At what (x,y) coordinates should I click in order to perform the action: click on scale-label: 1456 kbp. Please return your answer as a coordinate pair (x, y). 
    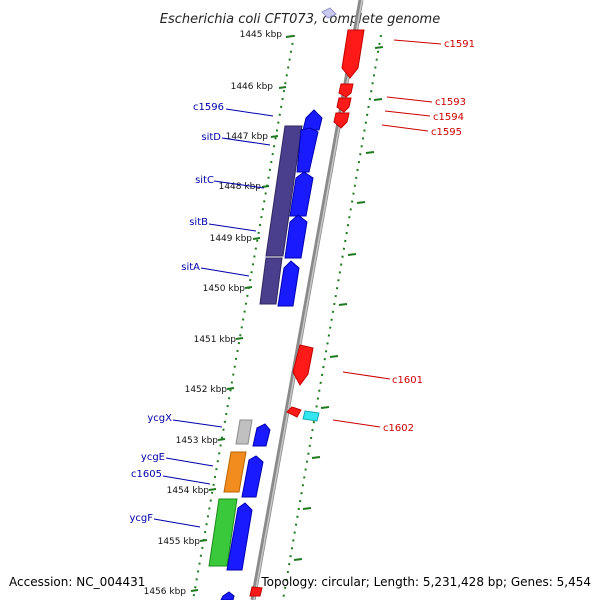
    Looking at the image, I should click on (165, 592).